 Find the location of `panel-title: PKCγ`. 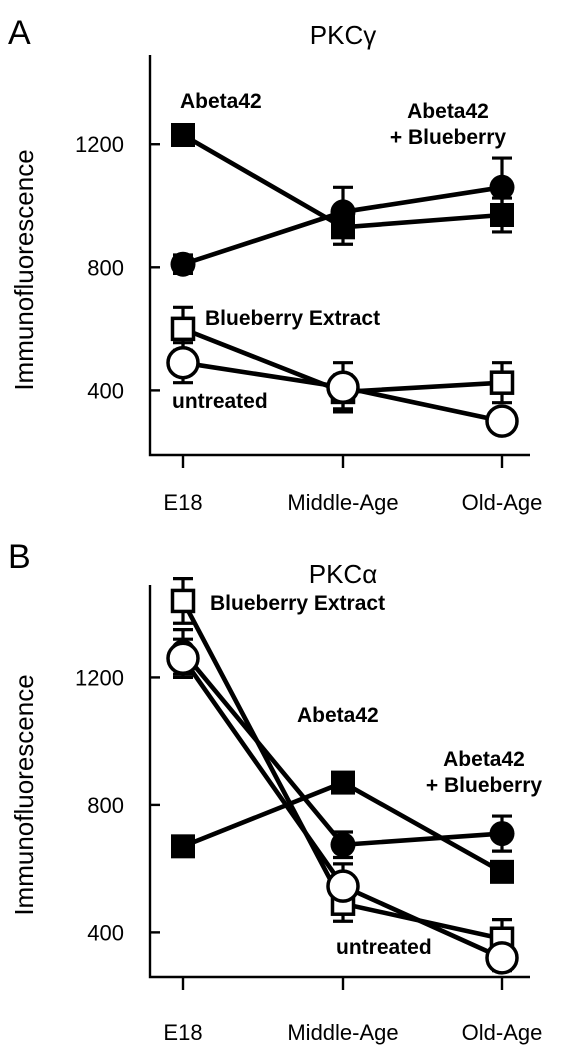

panel-title: PKCγ is located at coordinates (343, 35).